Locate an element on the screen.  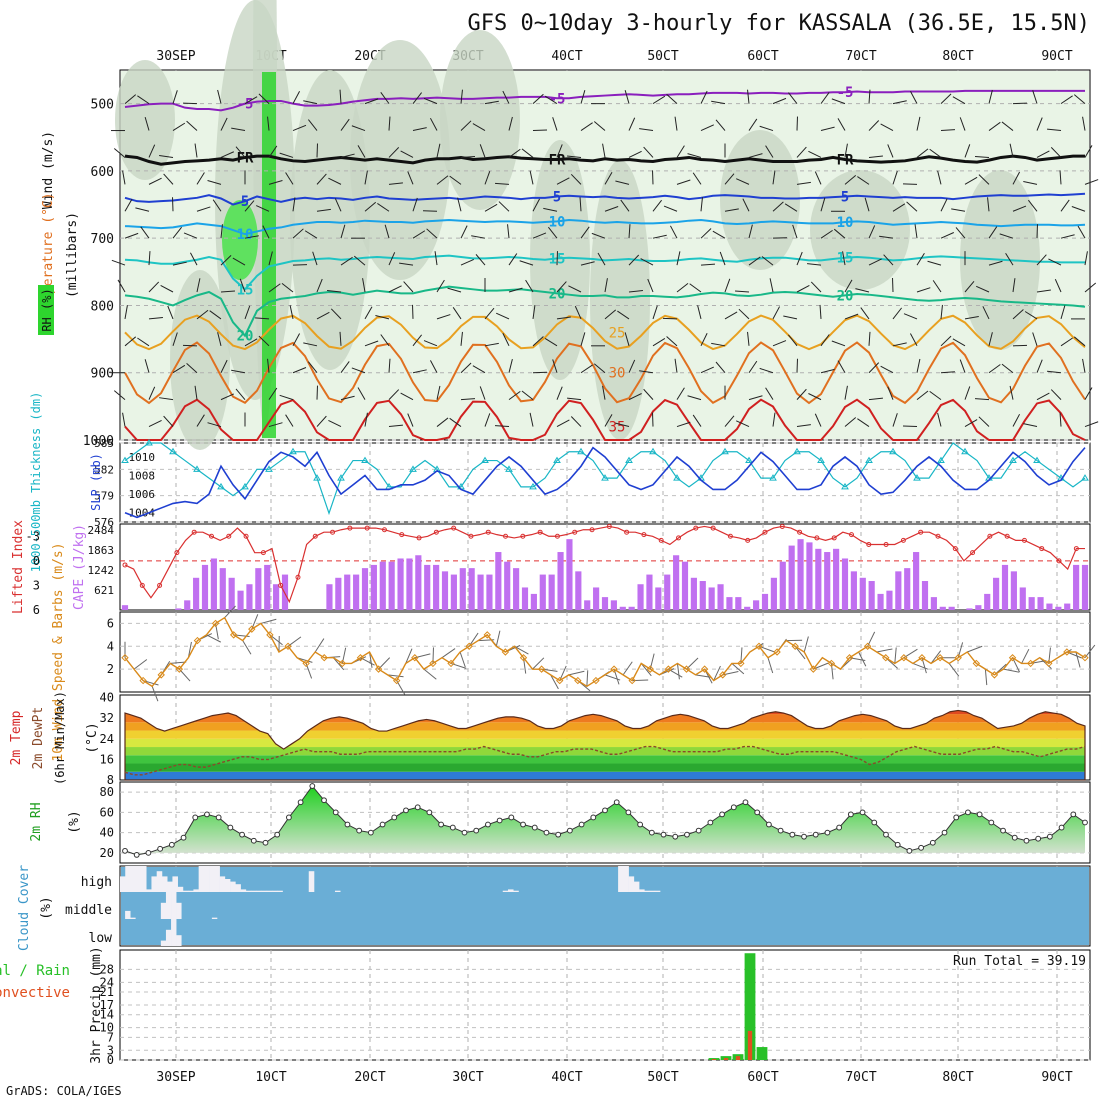
bottom-tick-label: 30CT is located at coordinates (467, 1077).